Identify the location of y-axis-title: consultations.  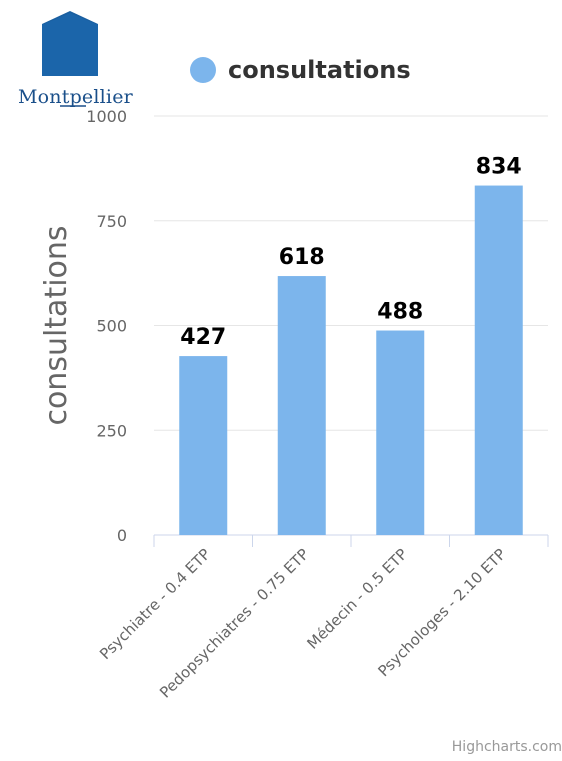
(56, 325).